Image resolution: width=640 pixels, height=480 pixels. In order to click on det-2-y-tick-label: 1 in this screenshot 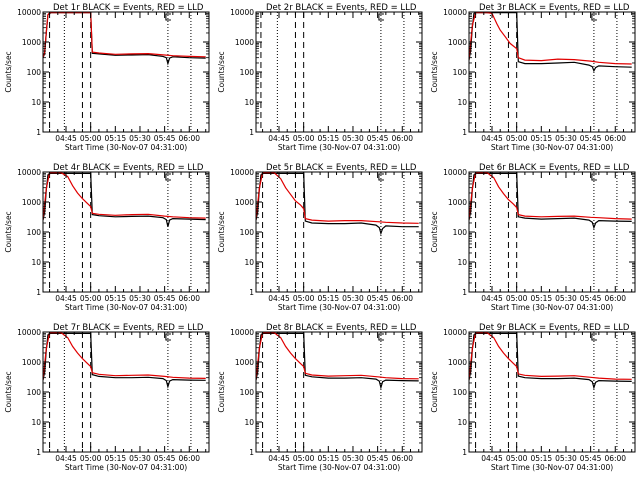, I will do `click(251, 132)`.